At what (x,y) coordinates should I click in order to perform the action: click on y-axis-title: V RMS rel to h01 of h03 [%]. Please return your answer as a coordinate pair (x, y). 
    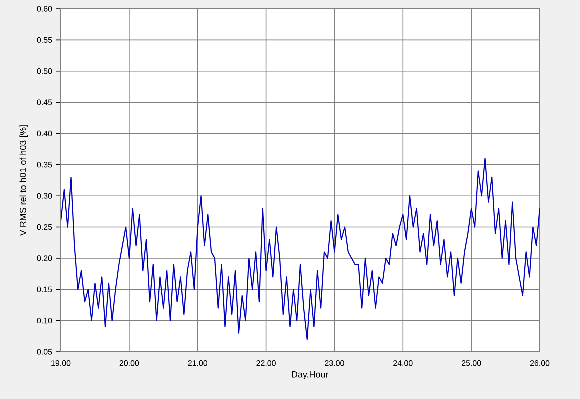
    Looking at the image, I should click on (24, 181).